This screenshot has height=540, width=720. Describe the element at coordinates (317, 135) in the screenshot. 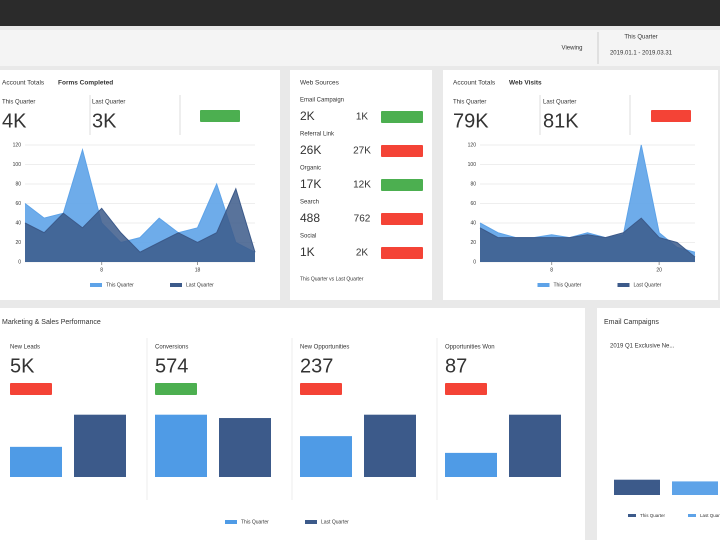

I see `source-label: Referral Link` at that location.